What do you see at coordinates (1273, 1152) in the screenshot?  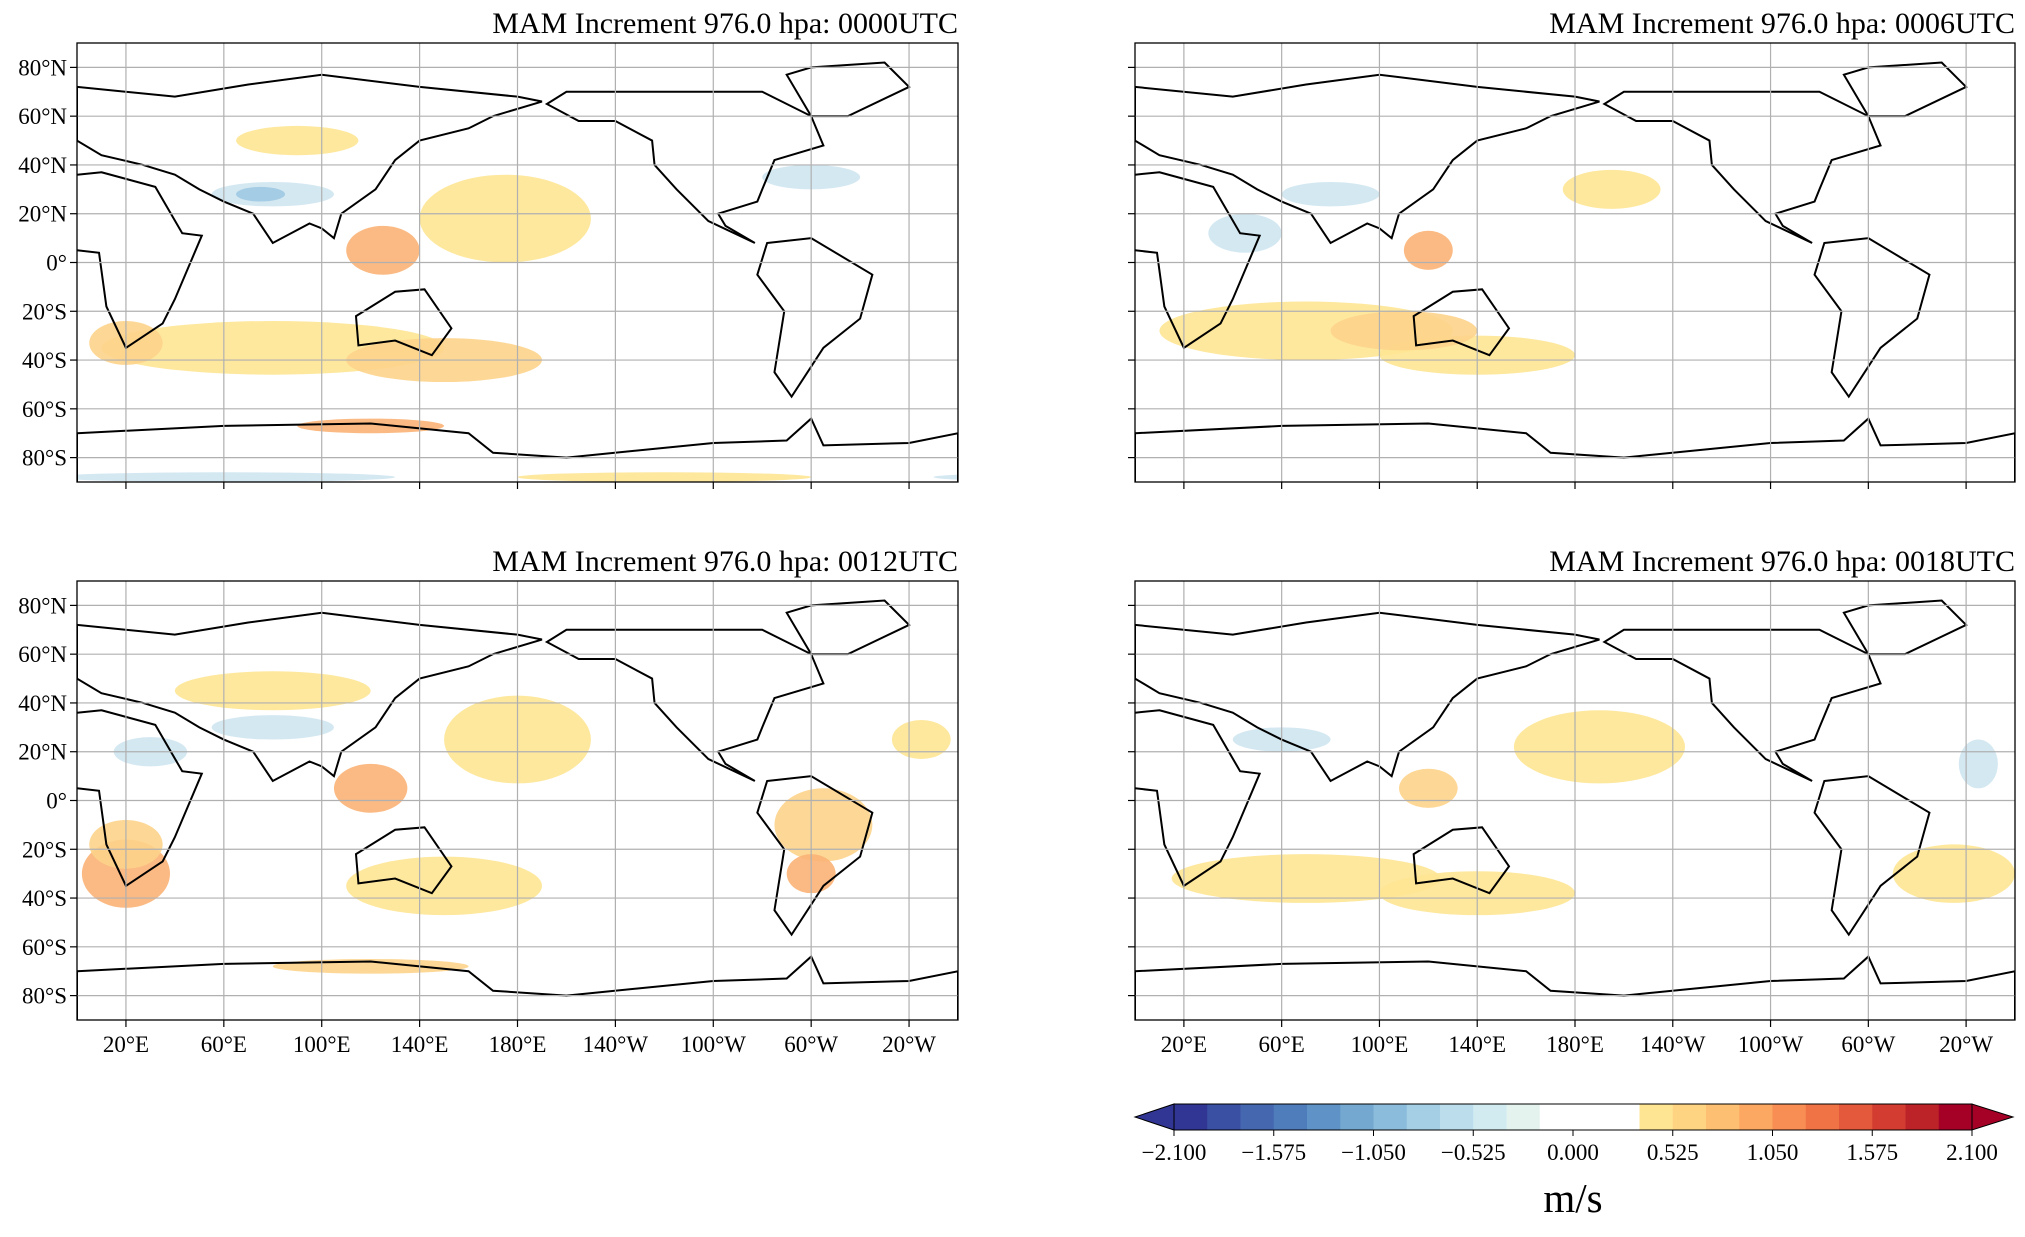 I see `colorbar-tick-label: −1.575` at bounding box center [1273, 1152].